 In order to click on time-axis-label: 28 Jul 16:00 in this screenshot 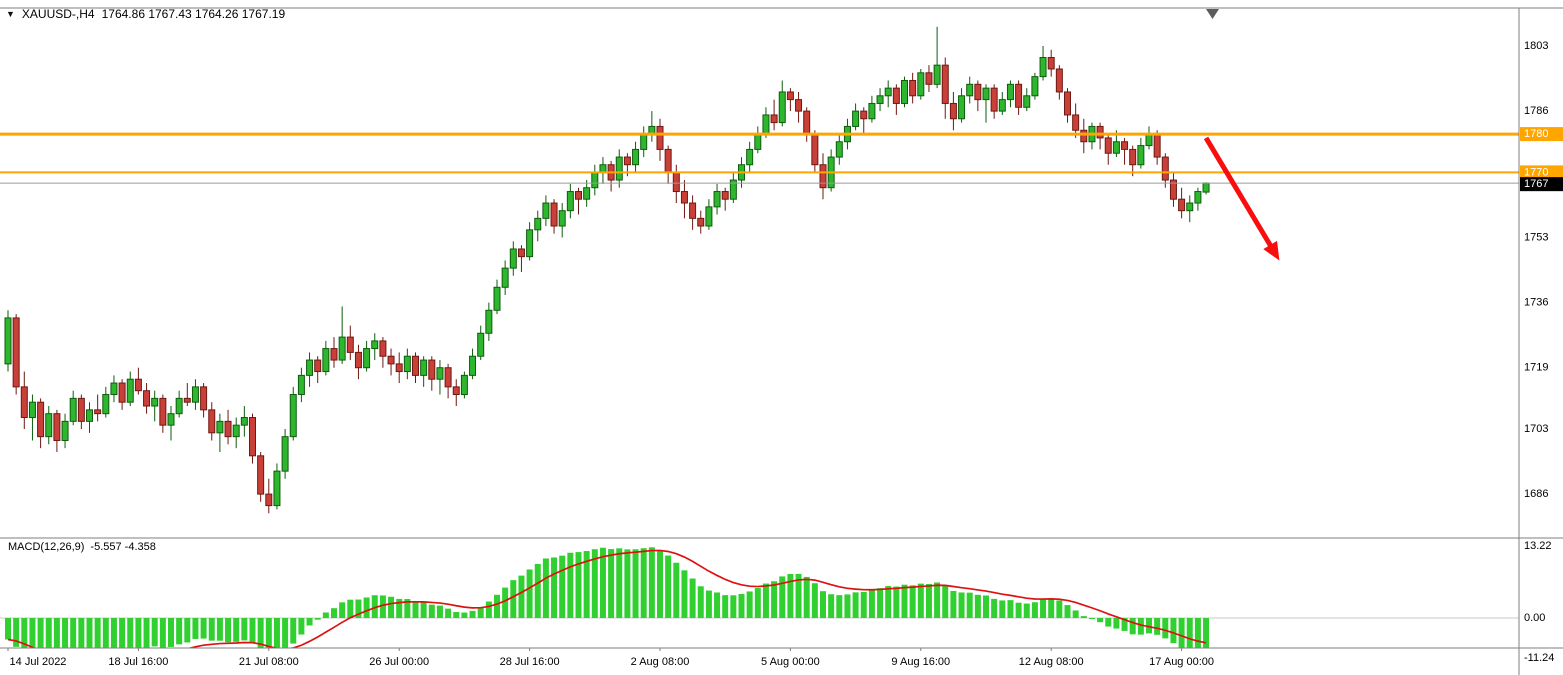, I will do `click(530, 662)`.